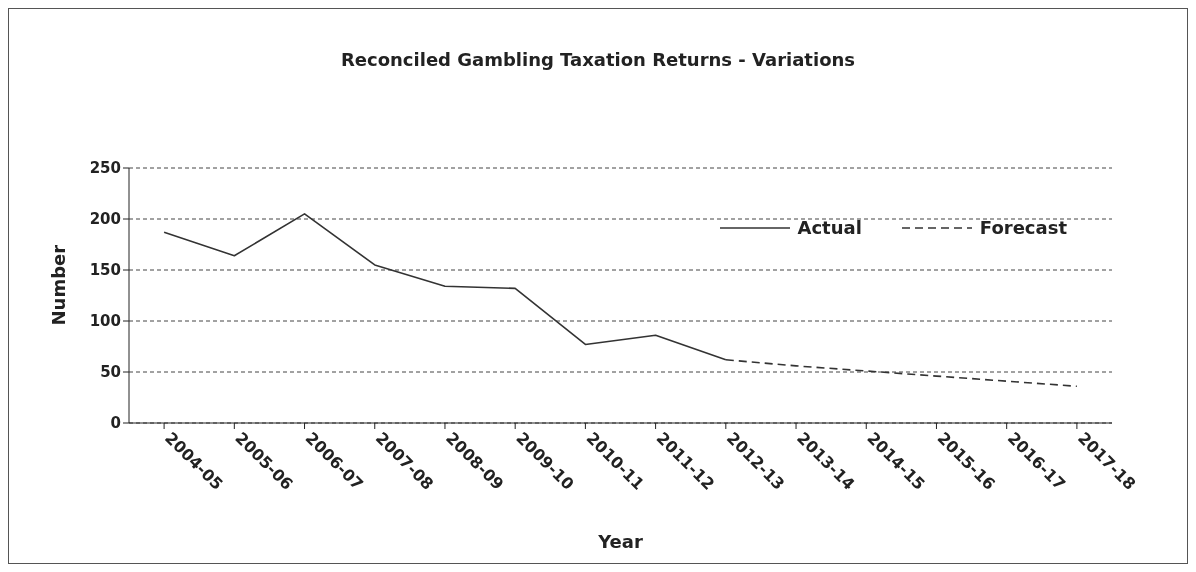  I want to click on y-tick-label: 50, so click(110, 372).